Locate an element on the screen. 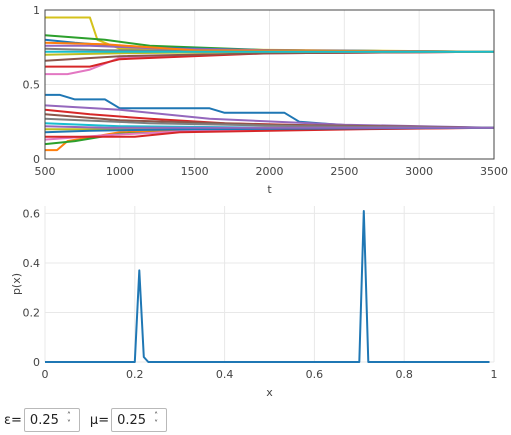 Image resolution: width=511 pixels, height=435 pixels. y-tick-label: 0.5 is located at coordinates (32, 85).